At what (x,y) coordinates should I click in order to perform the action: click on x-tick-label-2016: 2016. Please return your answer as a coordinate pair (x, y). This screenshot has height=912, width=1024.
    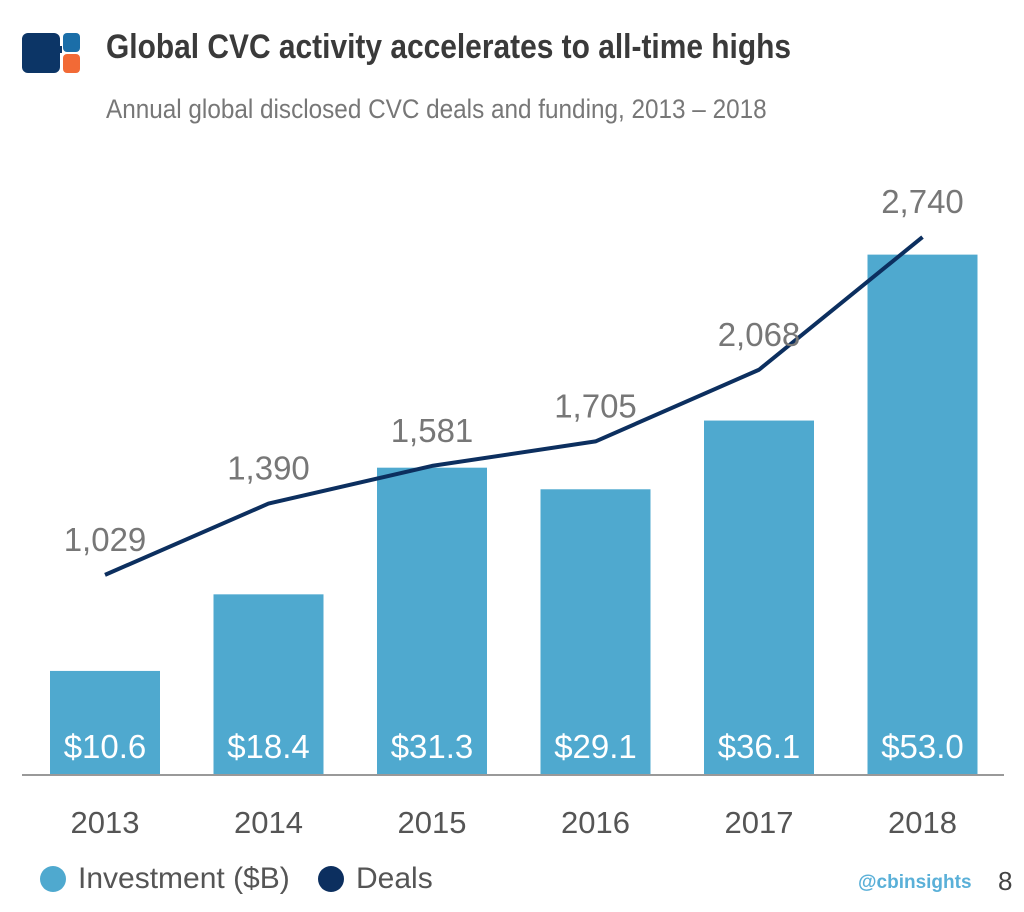
    Looking at the image, I should click on (595, 822).